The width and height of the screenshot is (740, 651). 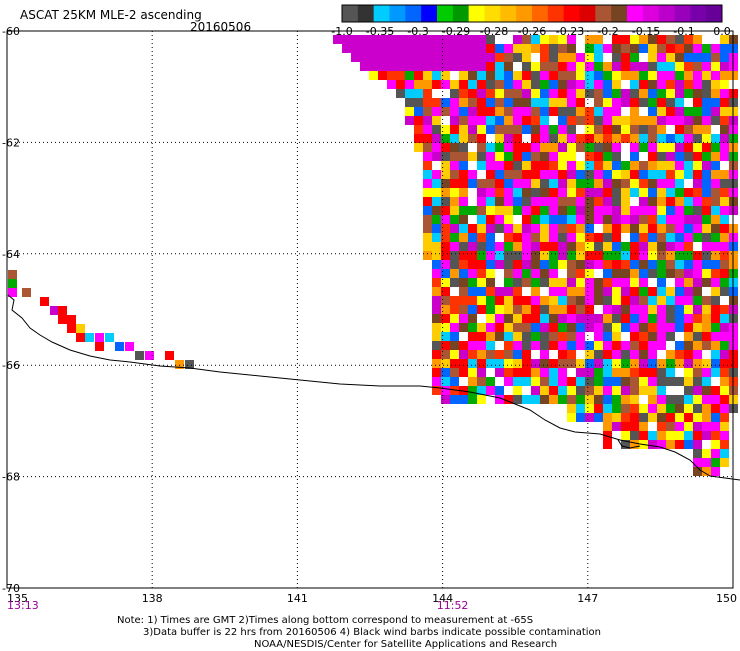 What do you see at coordinates (722, 31) in the screenshot?
I see `colorbar-label: 0.0` at bounding box center [722, 31].